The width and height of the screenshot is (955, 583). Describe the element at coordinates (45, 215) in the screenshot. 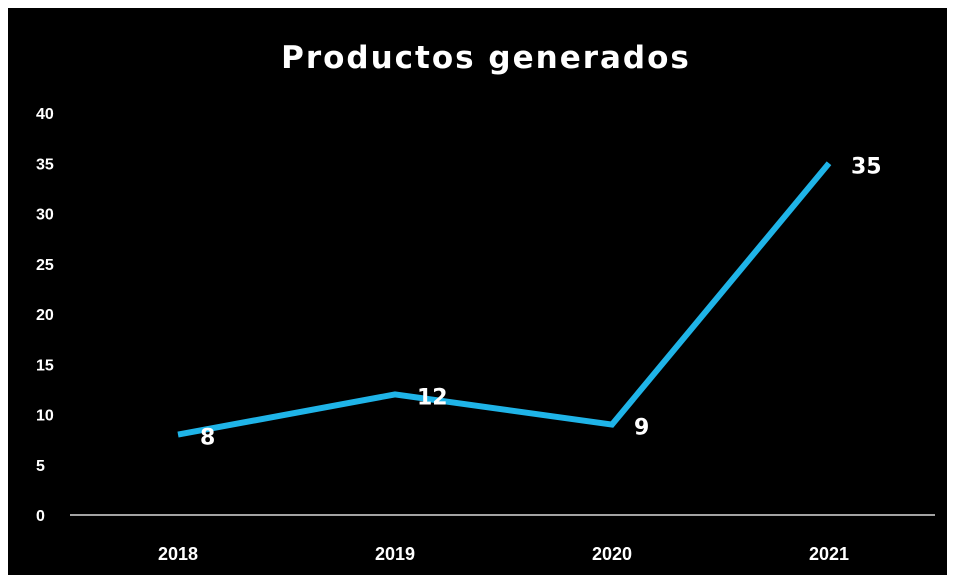

I see `y-tick-label-30: 30` at that location.